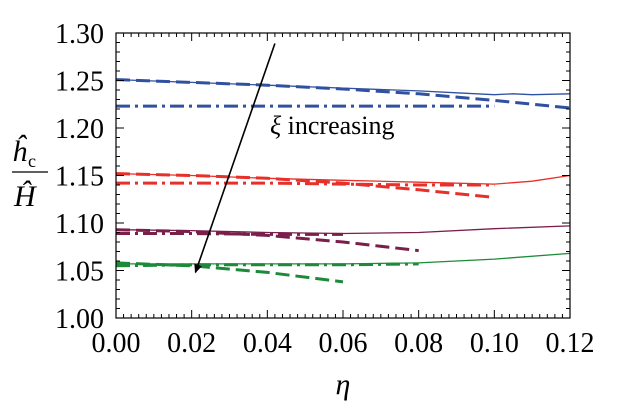  I want to click on x-axis-title: η, so click(343, 384).